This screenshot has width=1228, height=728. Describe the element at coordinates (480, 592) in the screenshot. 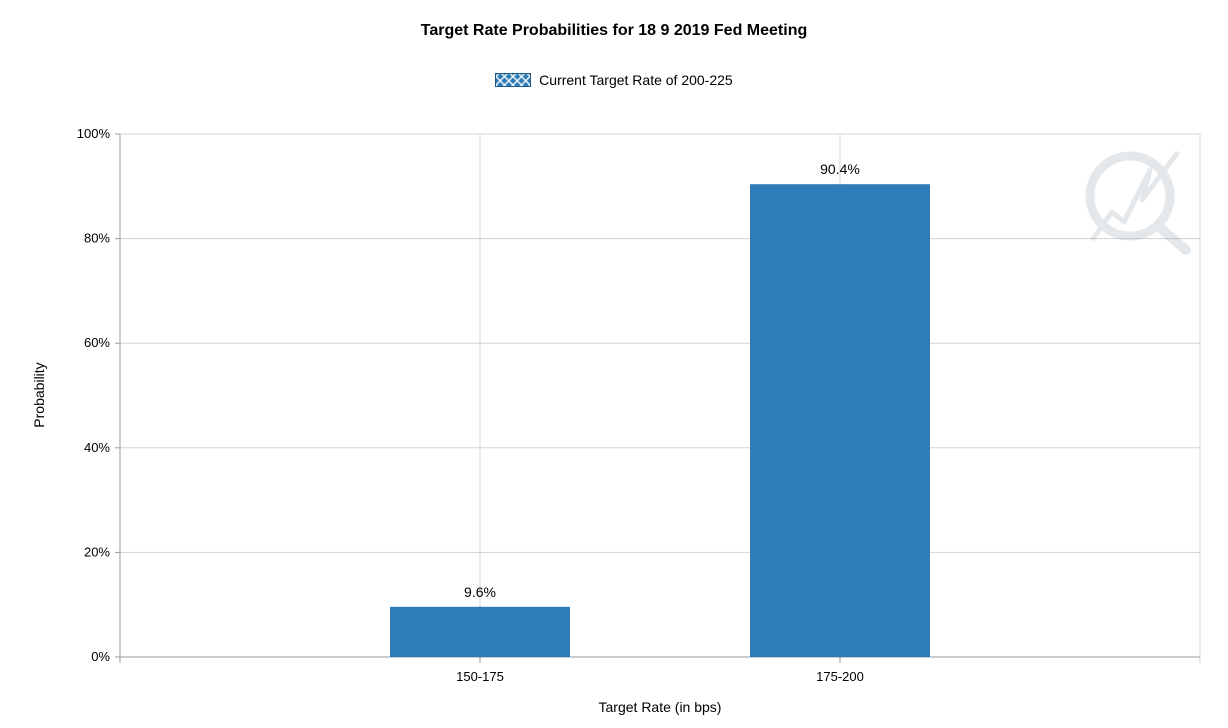

I see `data-label-150-175: 9.6%` at that location.